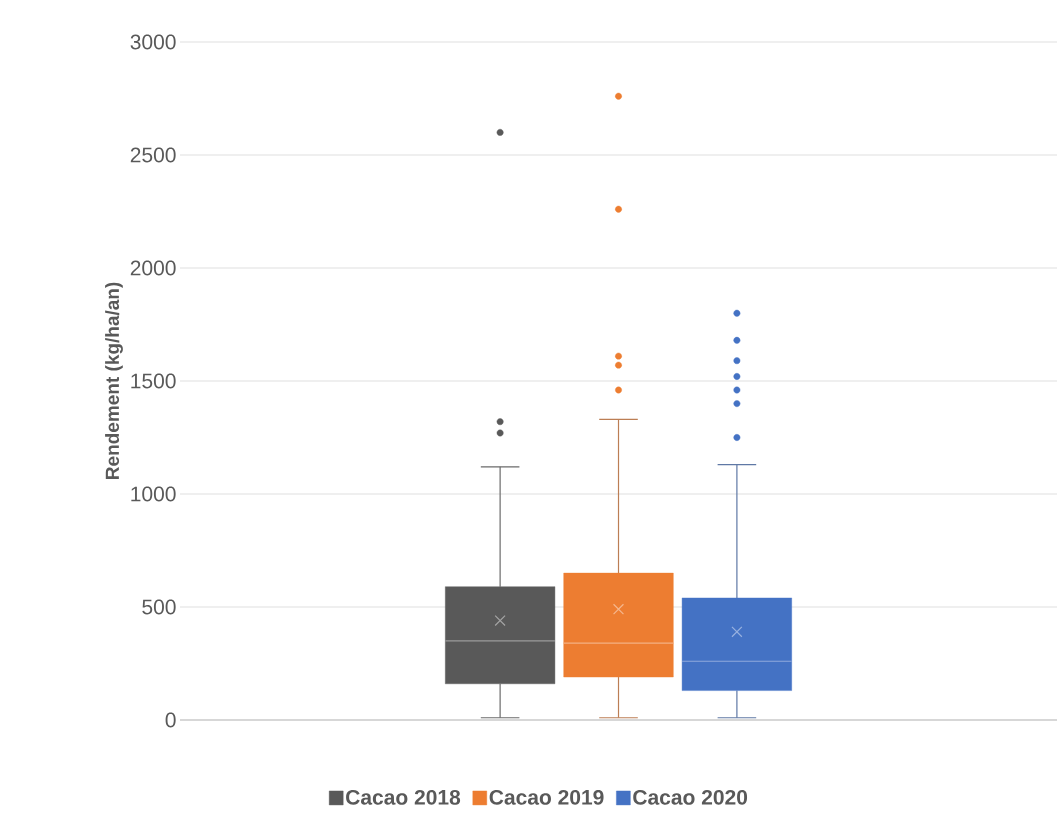 This screenshot has width=1059, height=837. I want to click on y-tick-label: 500, so click(159, 607).